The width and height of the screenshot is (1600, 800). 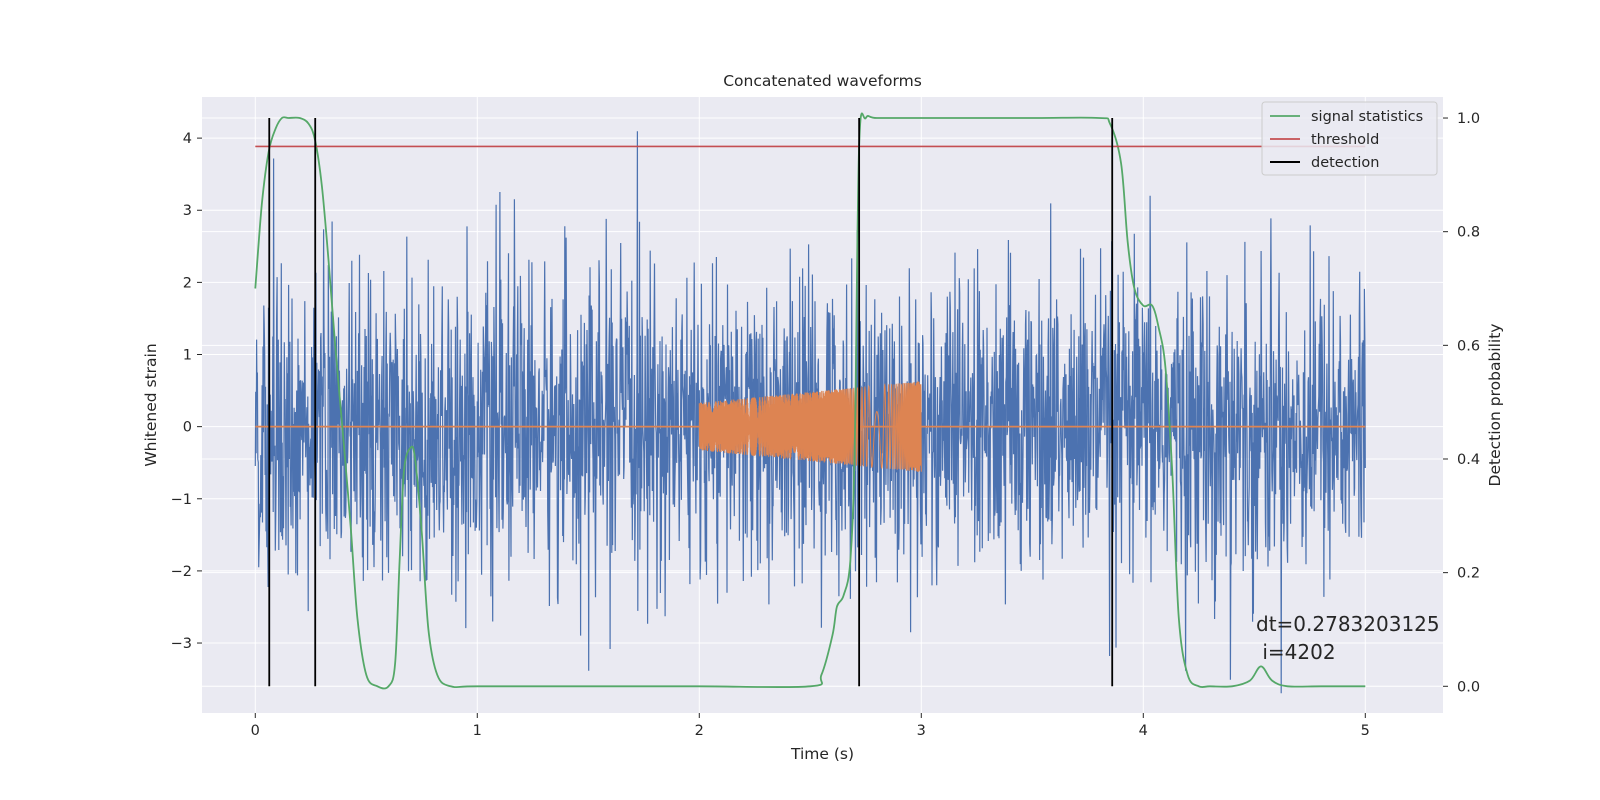 I want to click on annotation-index: i=4202, so click(x=1296, y=652).